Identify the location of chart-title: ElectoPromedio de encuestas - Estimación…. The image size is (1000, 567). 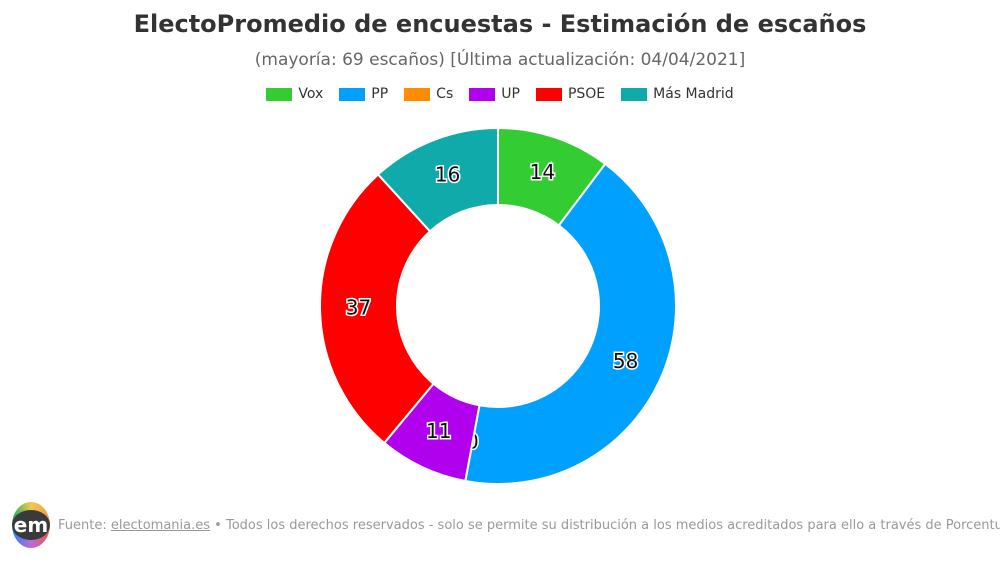
(500, 24).